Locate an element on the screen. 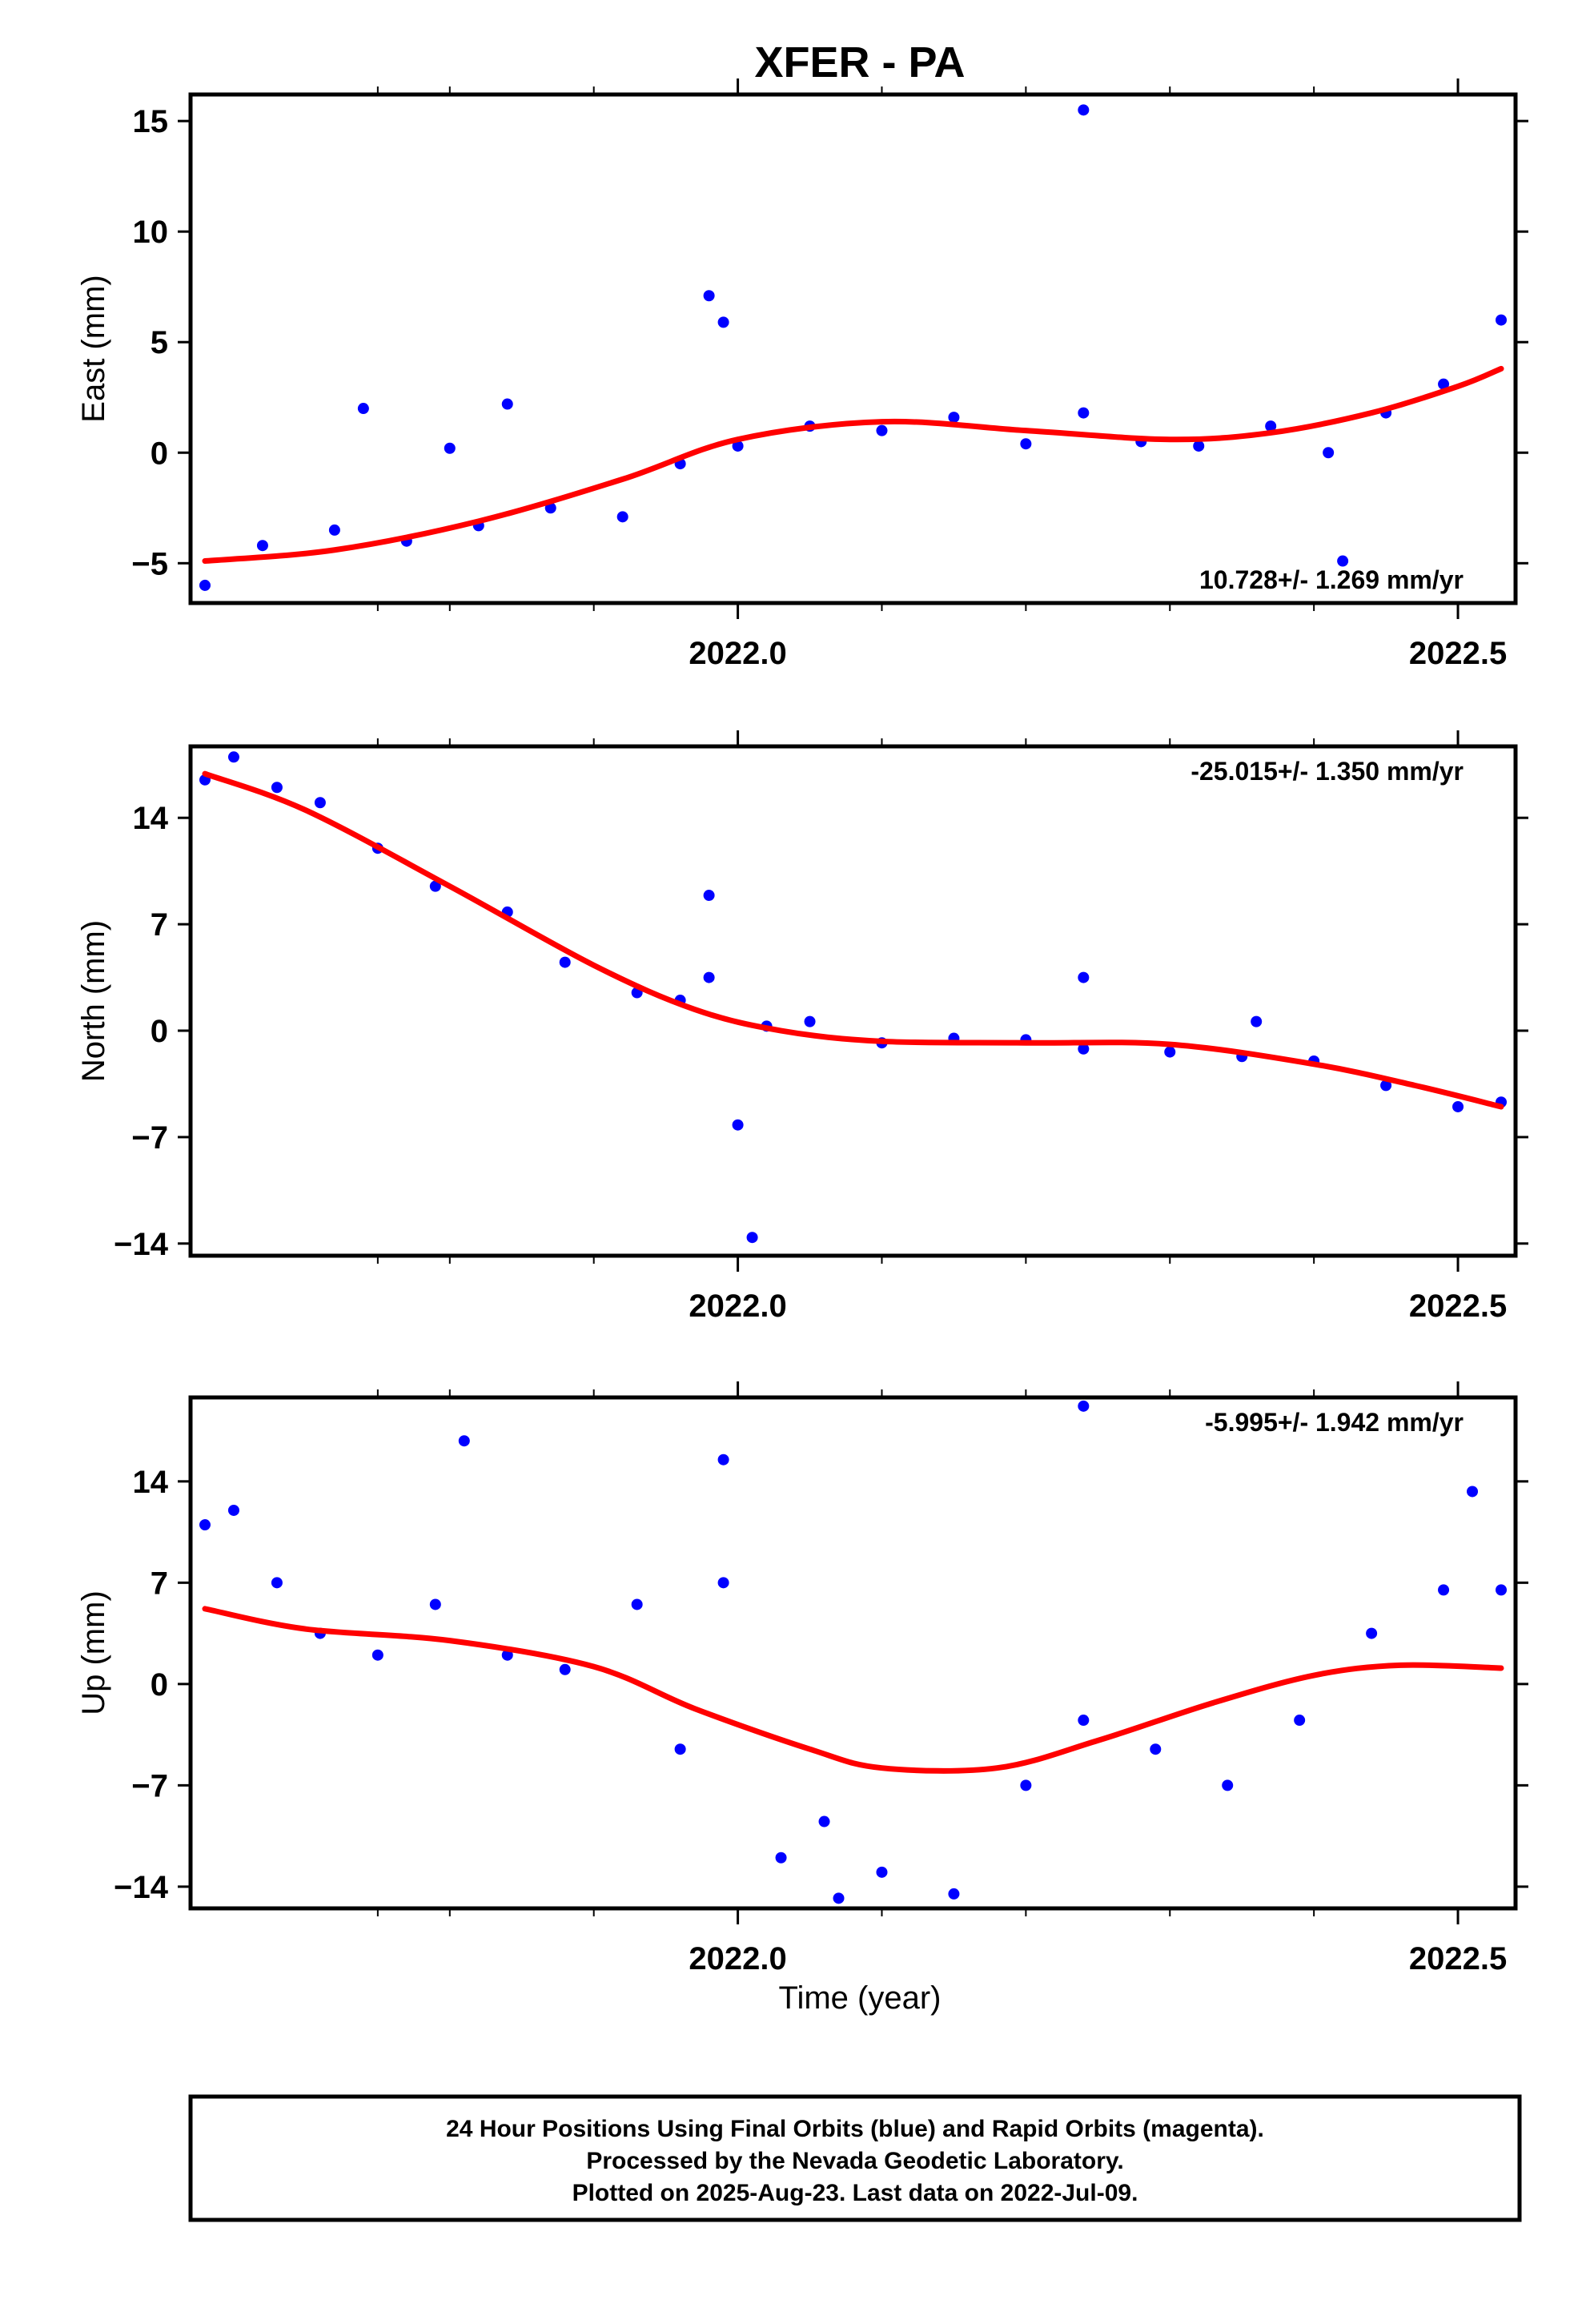  y-axis-label-north: North (mm) is located at coordinates (94, 1001).